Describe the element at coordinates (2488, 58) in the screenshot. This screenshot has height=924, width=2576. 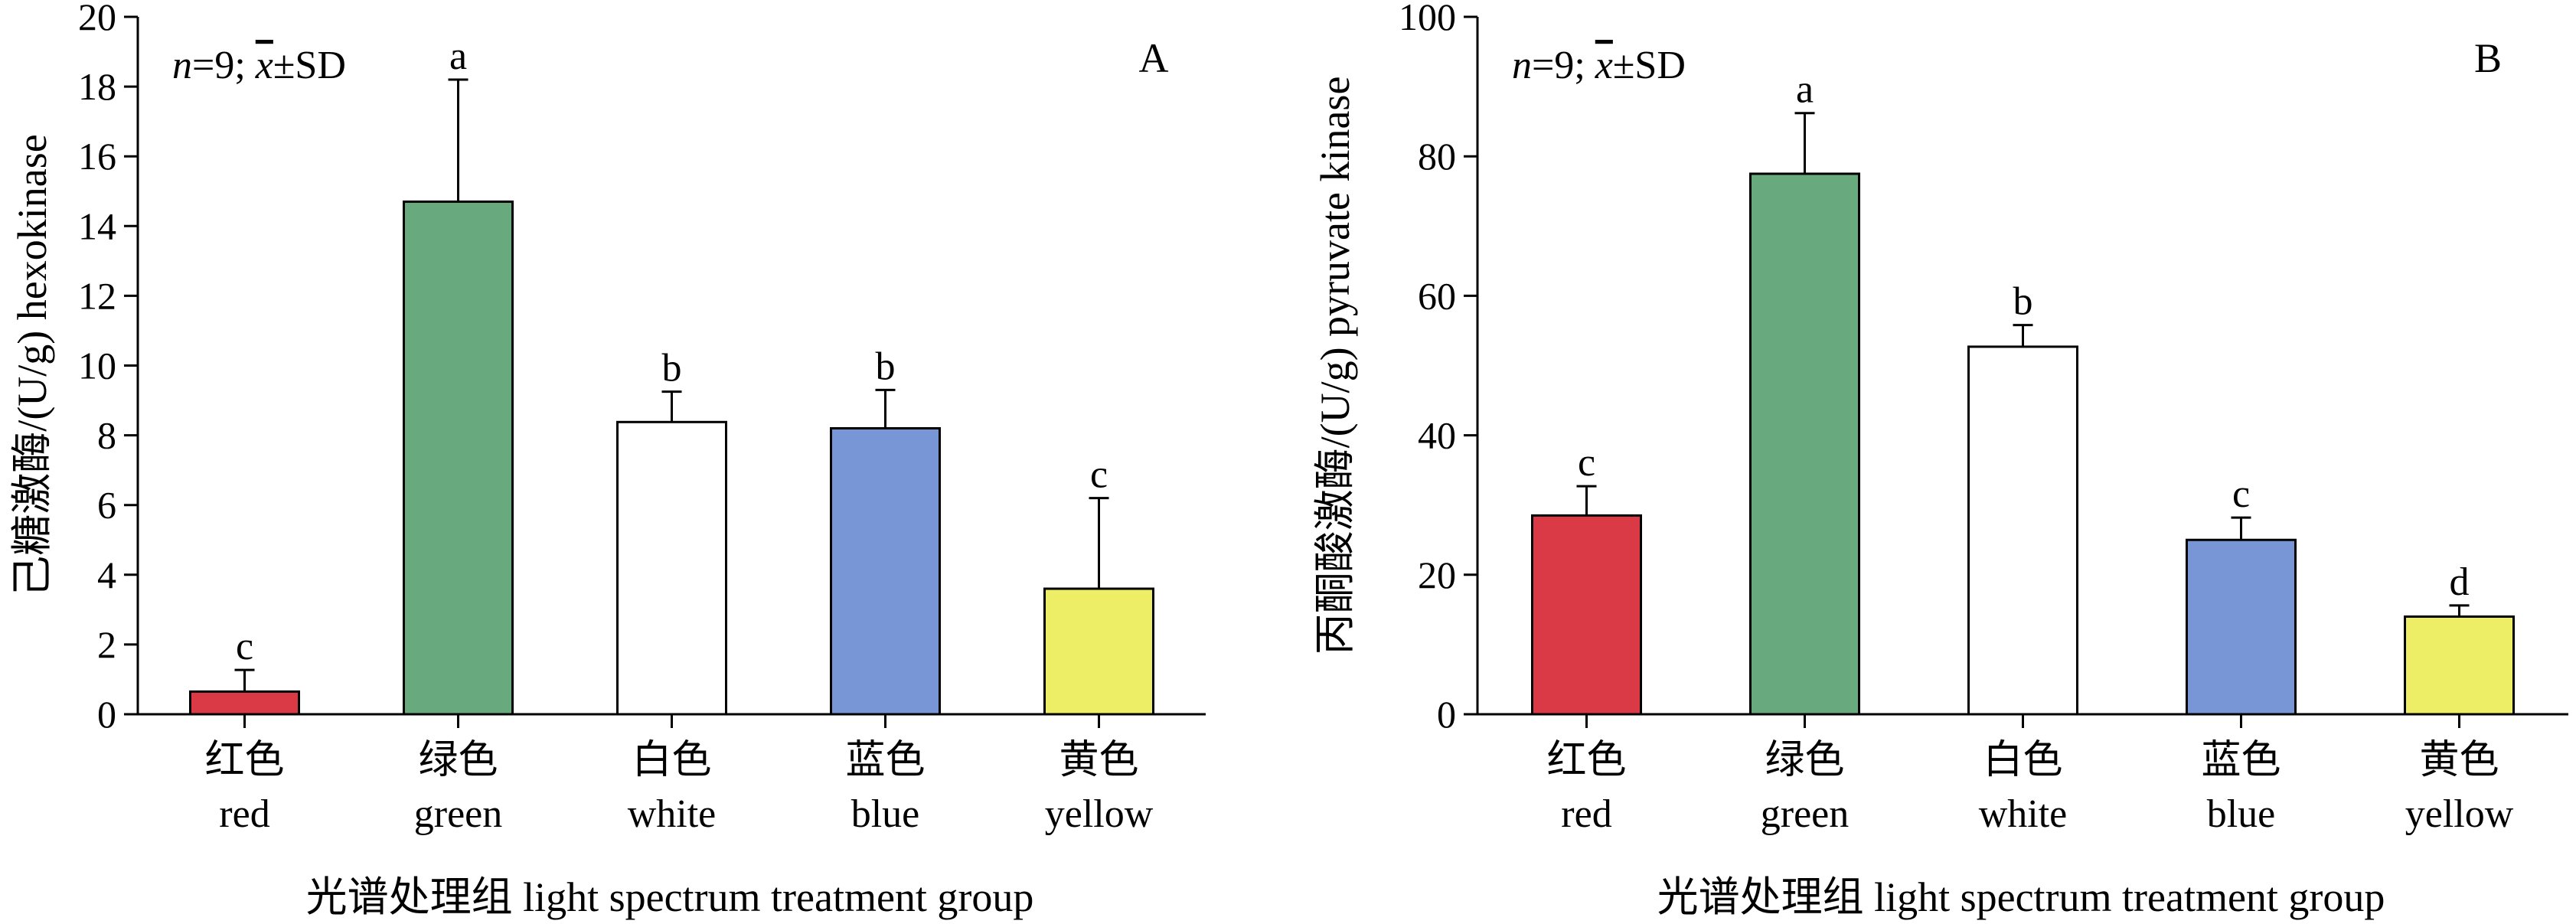
I see `panel-letter: B` at that location.